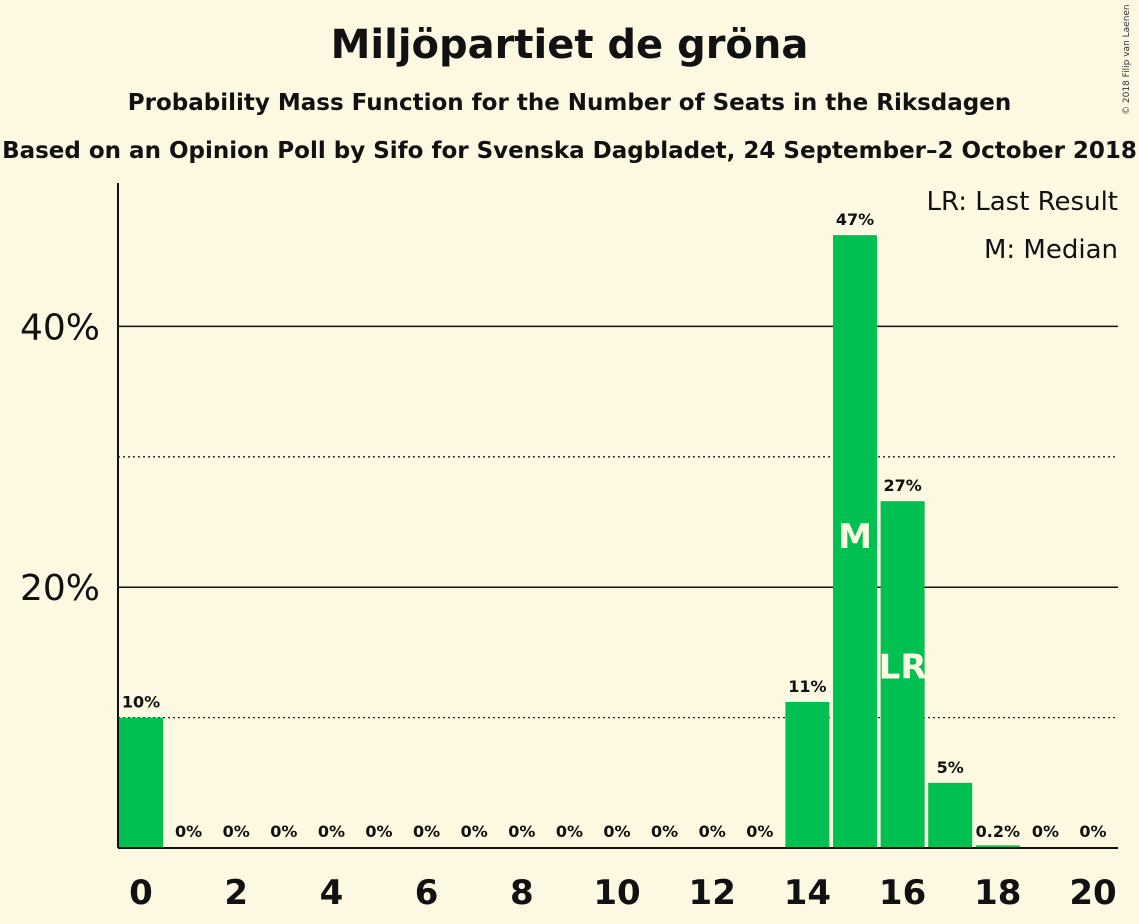 This screenshot has width=1139, height=924. I want to click on x-tick-label: 14, so click(807, 893).